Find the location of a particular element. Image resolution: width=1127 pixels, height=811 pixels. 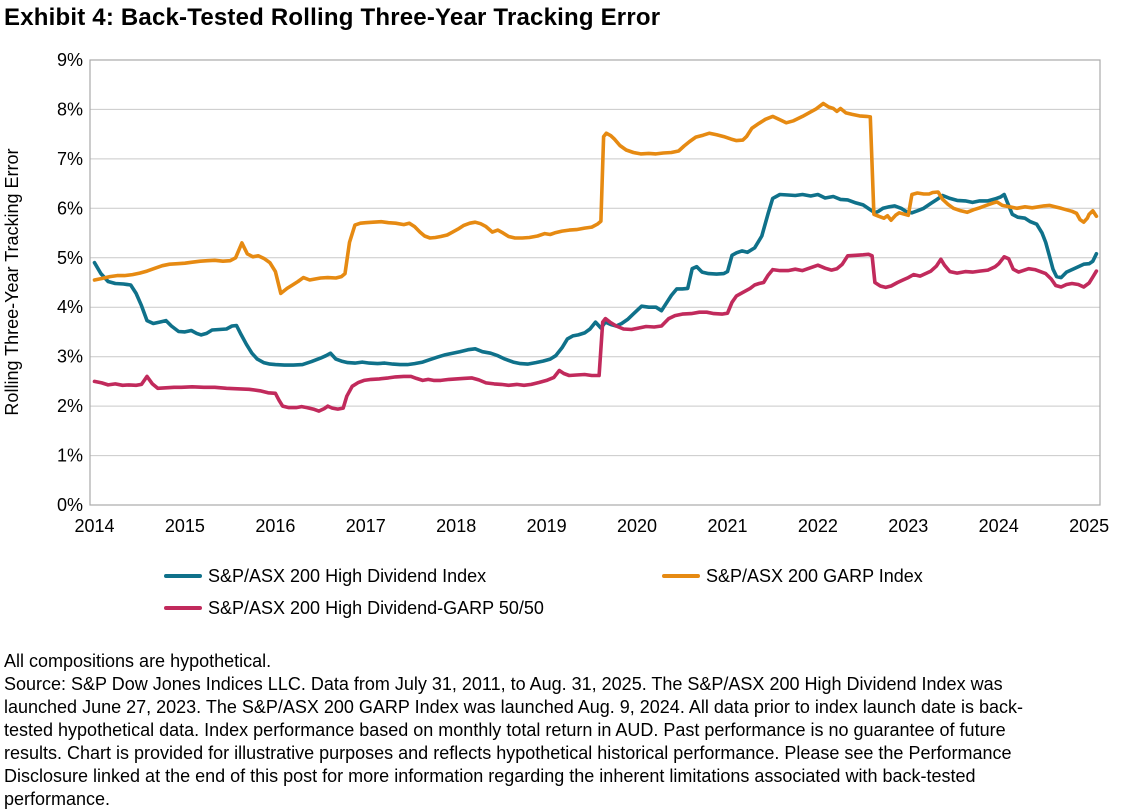

y-tick-label: 5% is located at coordinates (70, 258).